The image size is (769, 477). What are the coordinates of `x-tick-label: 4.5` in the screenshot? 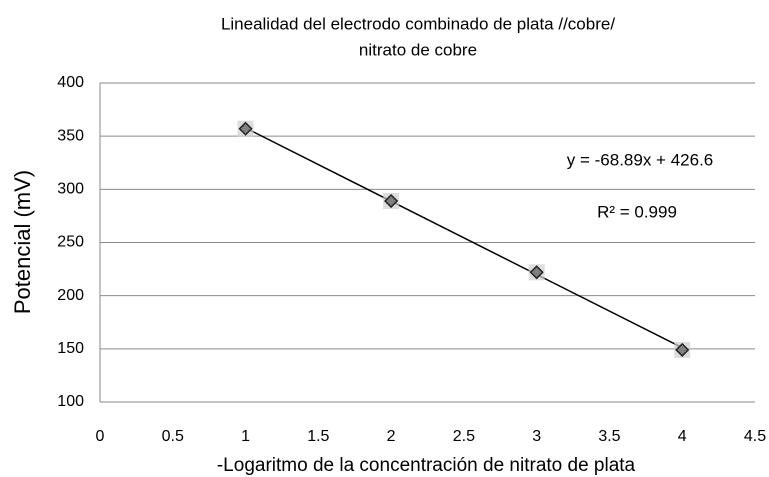 It's located at (755, 436).